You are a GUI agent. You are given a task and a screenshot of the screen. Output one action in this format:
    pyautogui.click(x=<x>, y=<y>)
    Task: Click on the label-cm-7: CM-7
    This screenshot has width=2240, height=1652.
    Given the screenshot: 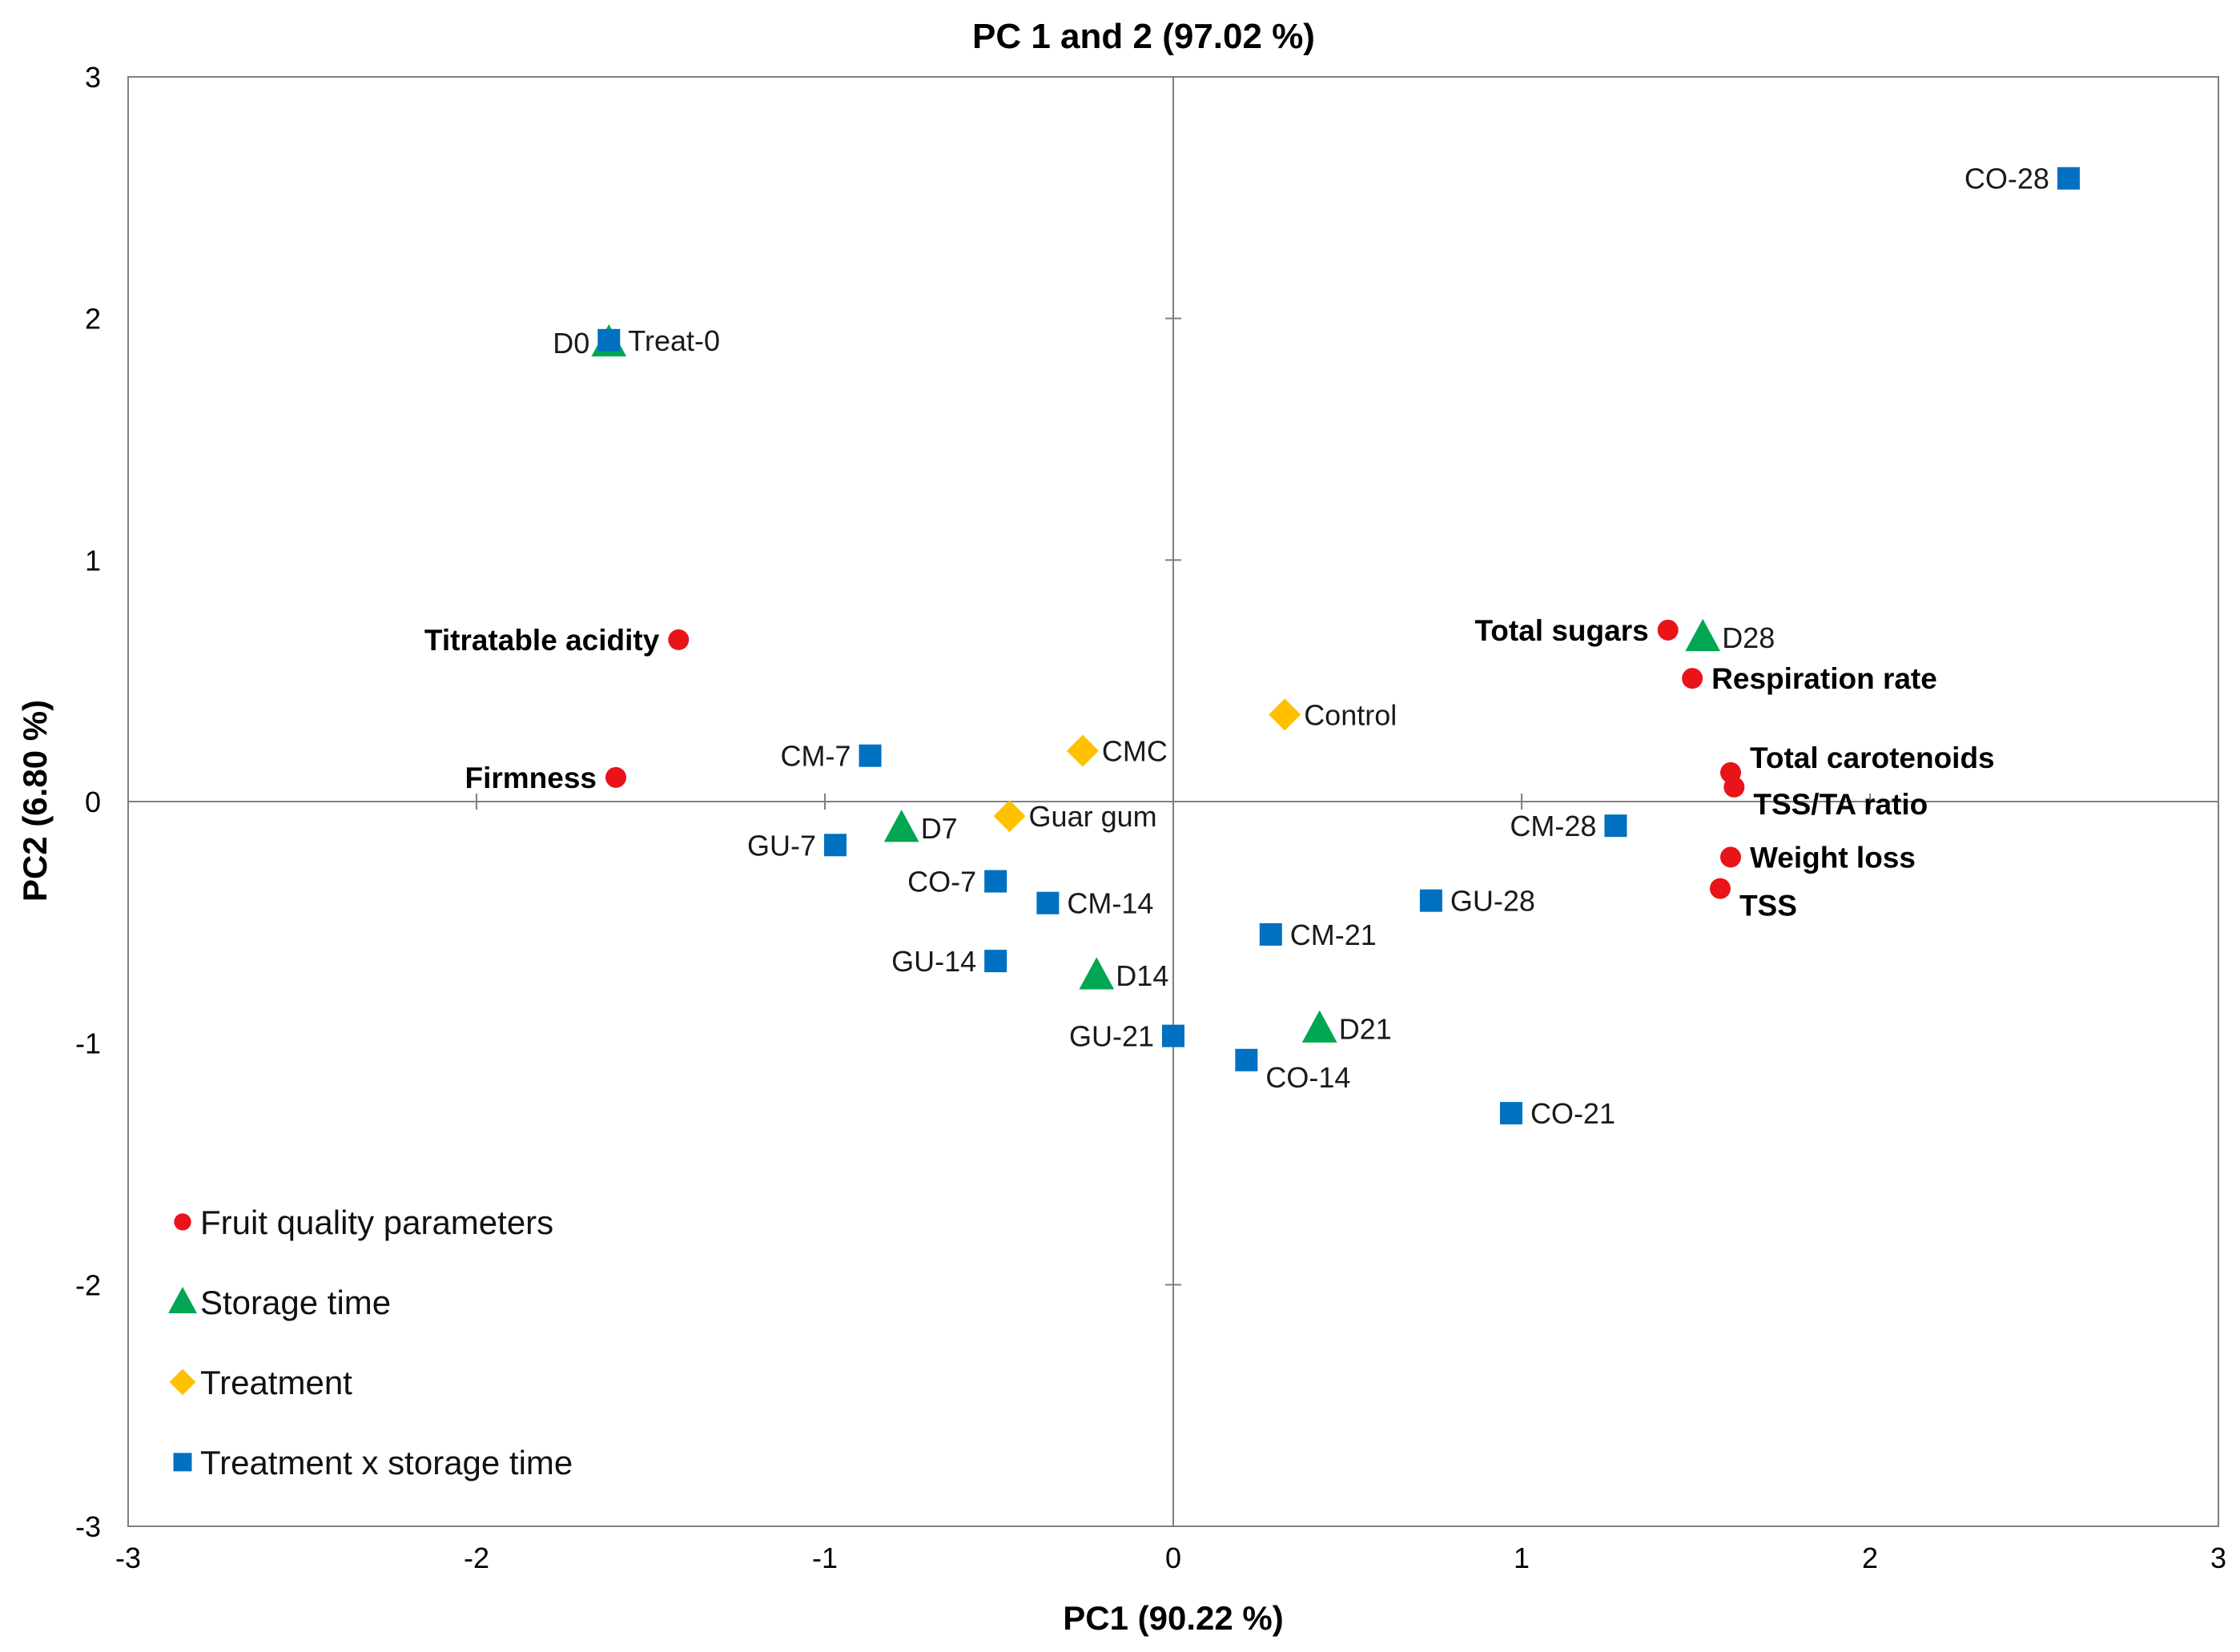 What is the action you would take?
    pyautogui.click(x=816, y=757)
    